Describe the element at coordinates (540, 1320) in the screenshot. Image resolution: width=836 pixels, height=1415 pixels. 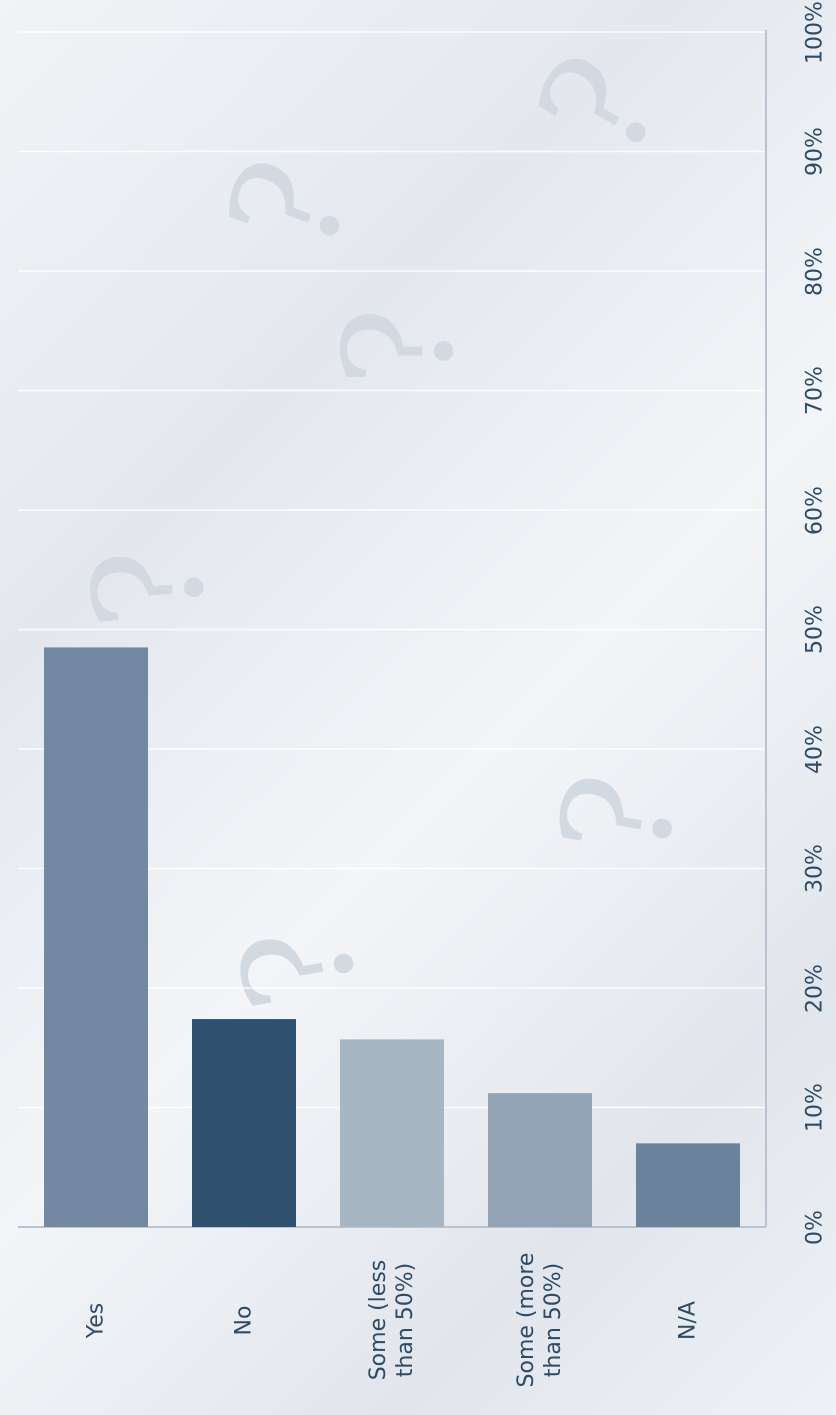
I see `x-tick-label: Some (more than 50%)` at that location.